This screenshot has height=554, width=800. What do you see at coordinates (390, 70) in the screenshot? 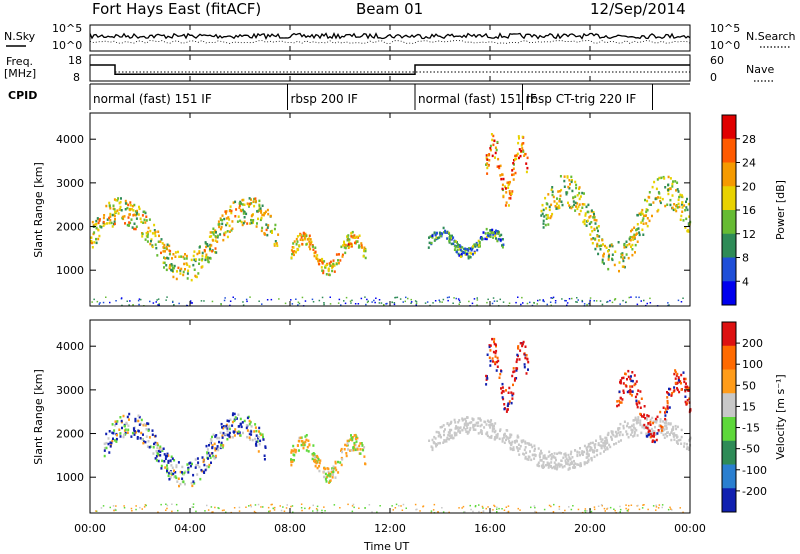
I see `frequency-line` at bounding box center [390, 70].